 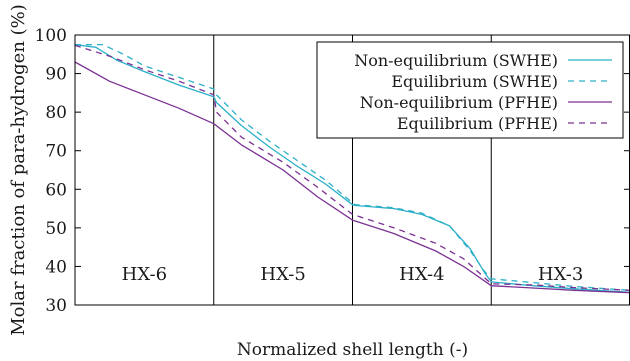 What do you see at coordinates (477, 123) in the screenshot?
I see `legend-entry-label: Equilibrium (PFHE)` at bounding box center [477, 123].